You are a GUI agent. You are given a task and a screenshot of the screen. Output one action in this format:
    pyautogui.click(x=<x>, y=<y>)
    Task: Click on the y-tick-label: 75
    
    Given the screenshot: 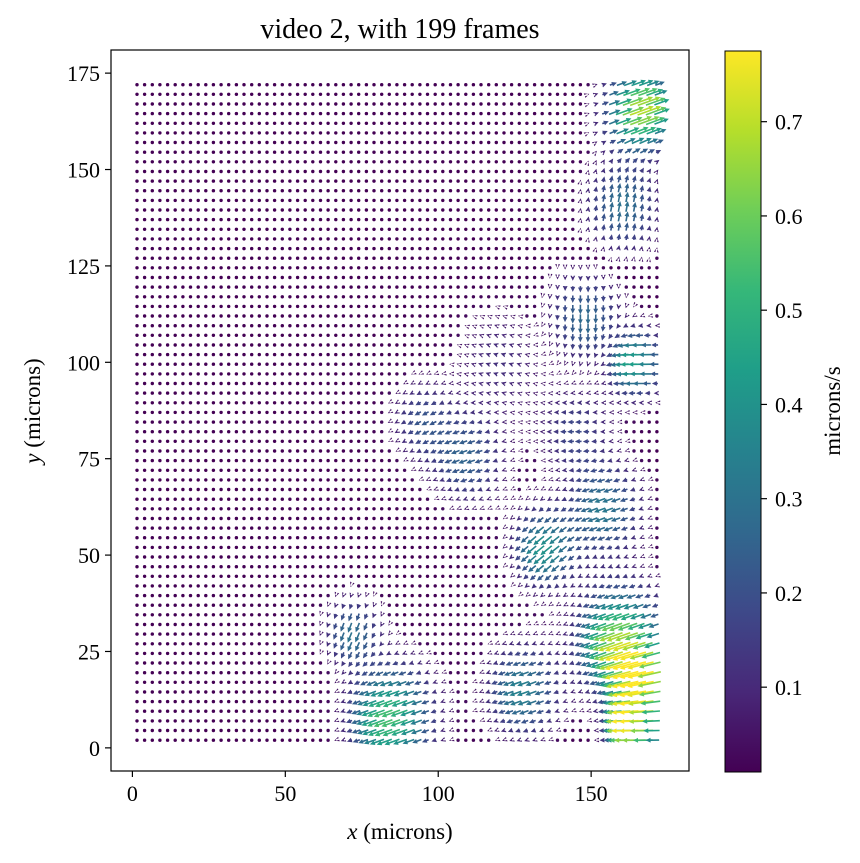 What is the action you would take?
    pyautogui.click(x=89, y=459)
    